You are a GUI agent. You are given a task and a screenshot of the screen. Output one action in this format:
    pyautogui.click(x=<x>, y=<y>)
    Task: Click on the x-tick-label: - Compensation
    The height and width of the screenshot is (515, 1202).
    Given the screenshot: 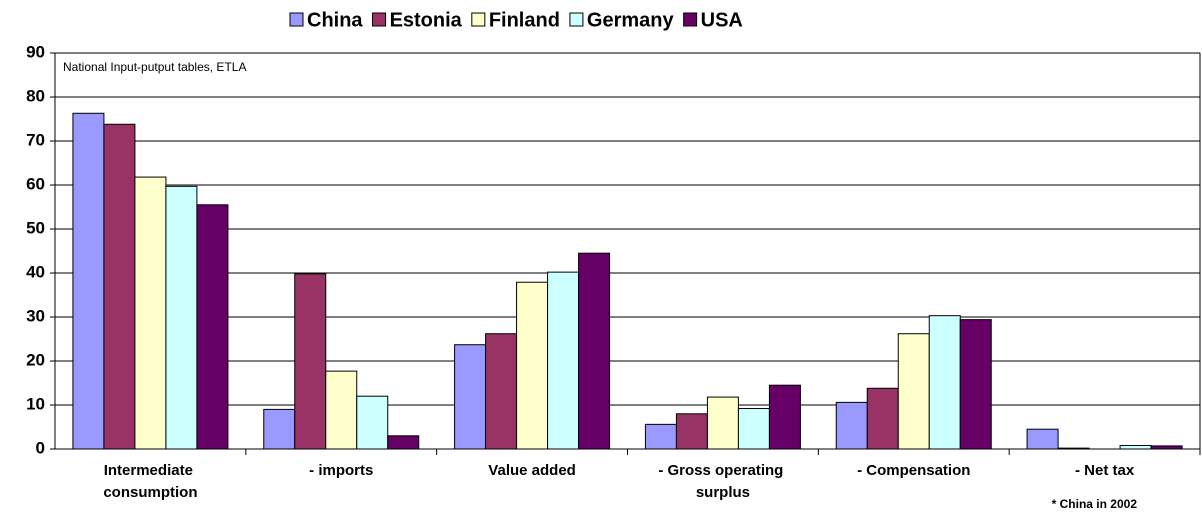 What is the action you would take?
    pyautogui.click(x=913, y=470)
    